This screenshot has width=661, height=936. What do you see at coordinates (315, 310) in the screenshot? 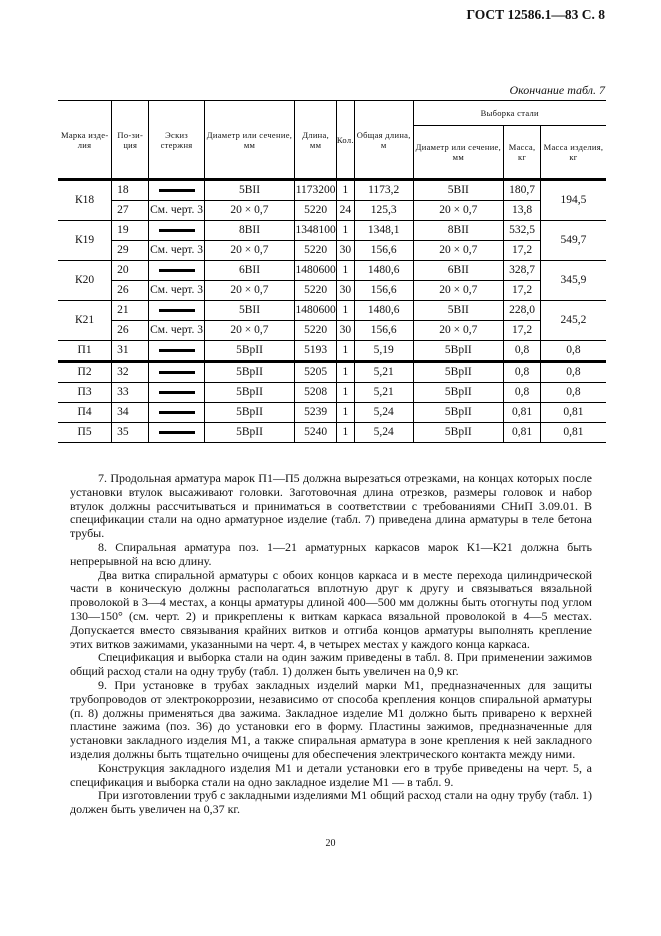
I see `cell-length: 1480600` at bounding box center [315, 310].